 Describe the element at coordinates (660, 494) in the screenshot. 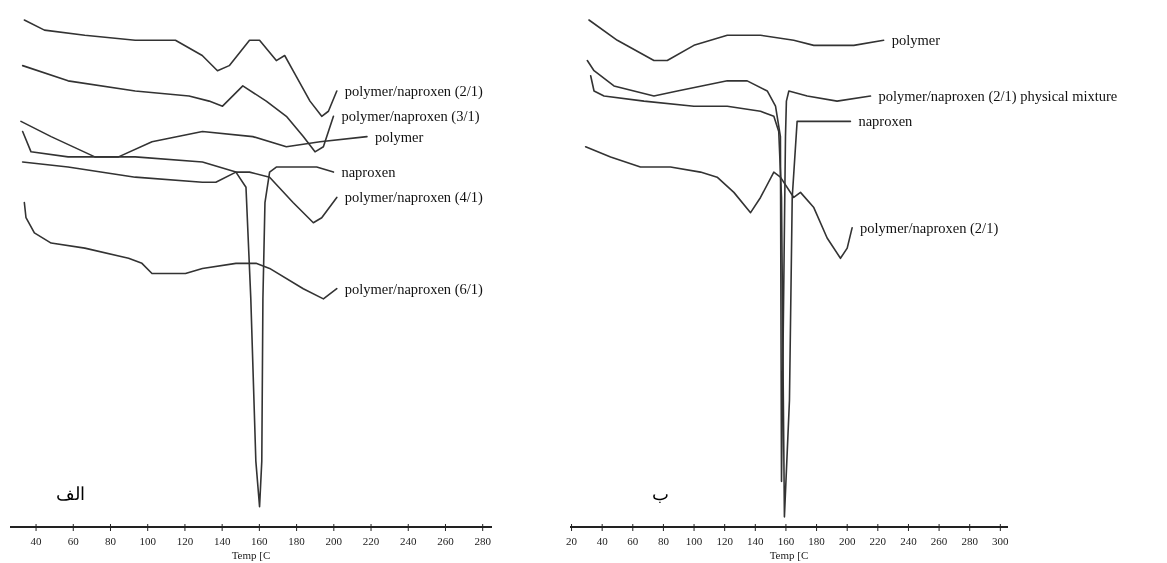

I see `annotation: ب` at that location.